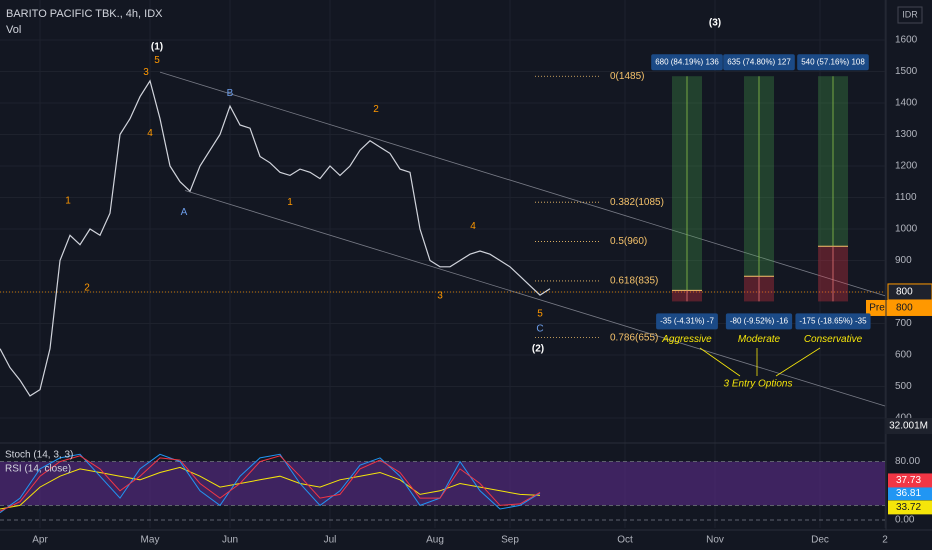  Describe the element at coordinates (539, 328) in the screenshot. I see `wave-label: C` at that location.